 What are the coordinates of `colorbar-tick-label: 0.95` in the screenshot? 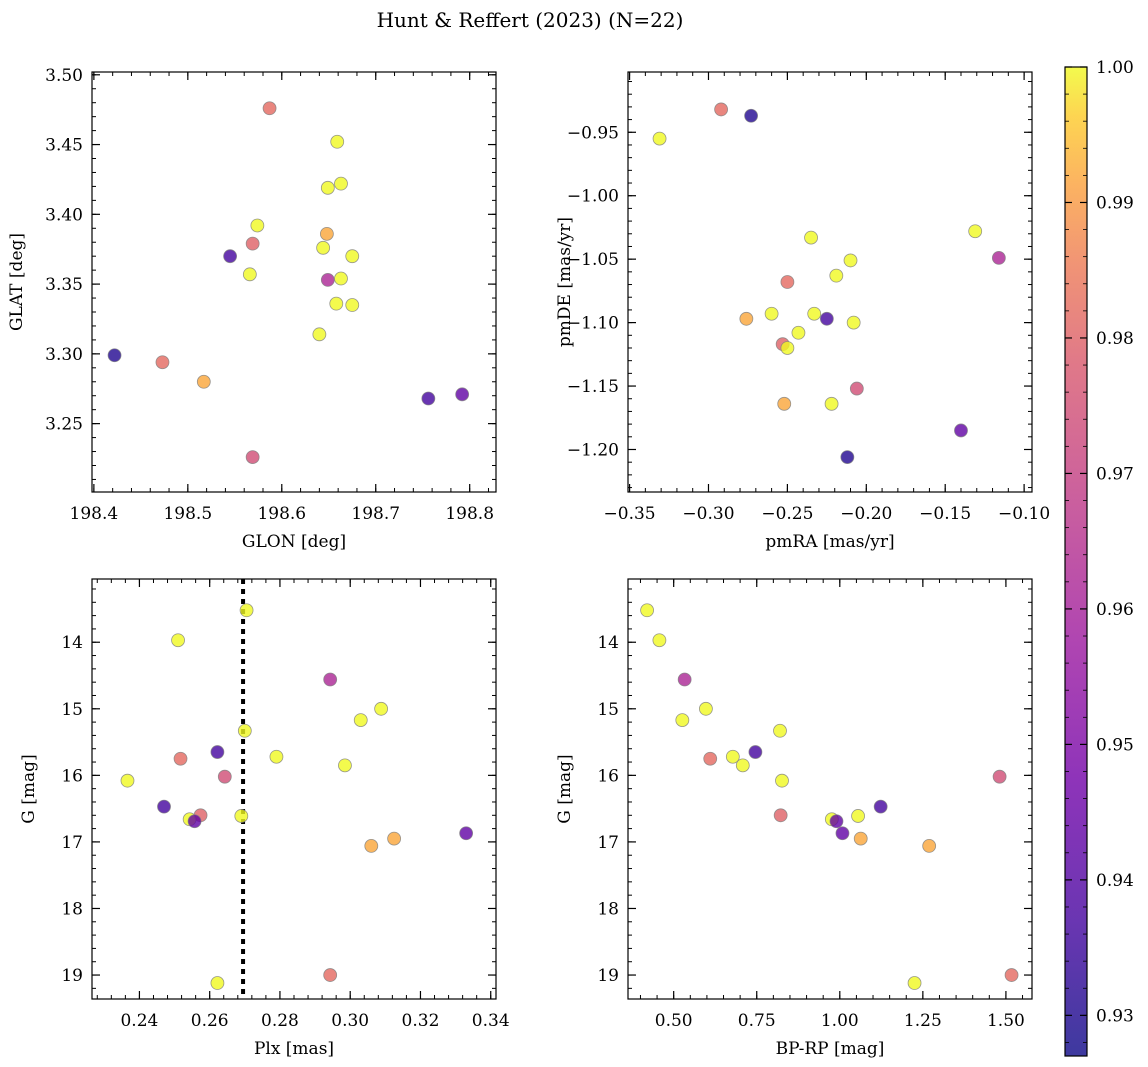 It's located at (1115, 745).